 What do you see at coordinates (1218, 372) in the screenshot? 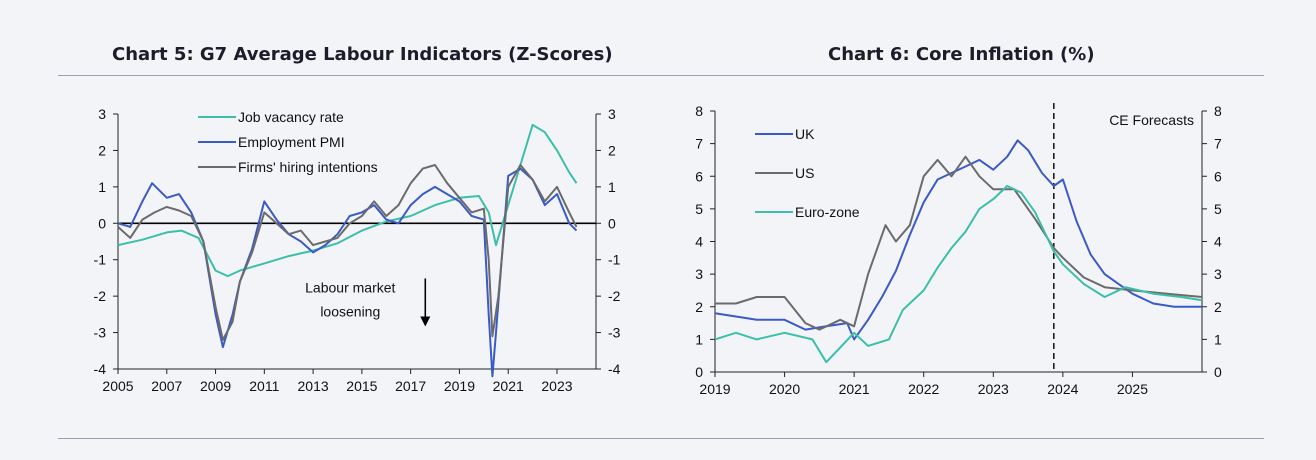
I see `c6-y-tick-label-right: 0` at bounding box center [1218, 372].